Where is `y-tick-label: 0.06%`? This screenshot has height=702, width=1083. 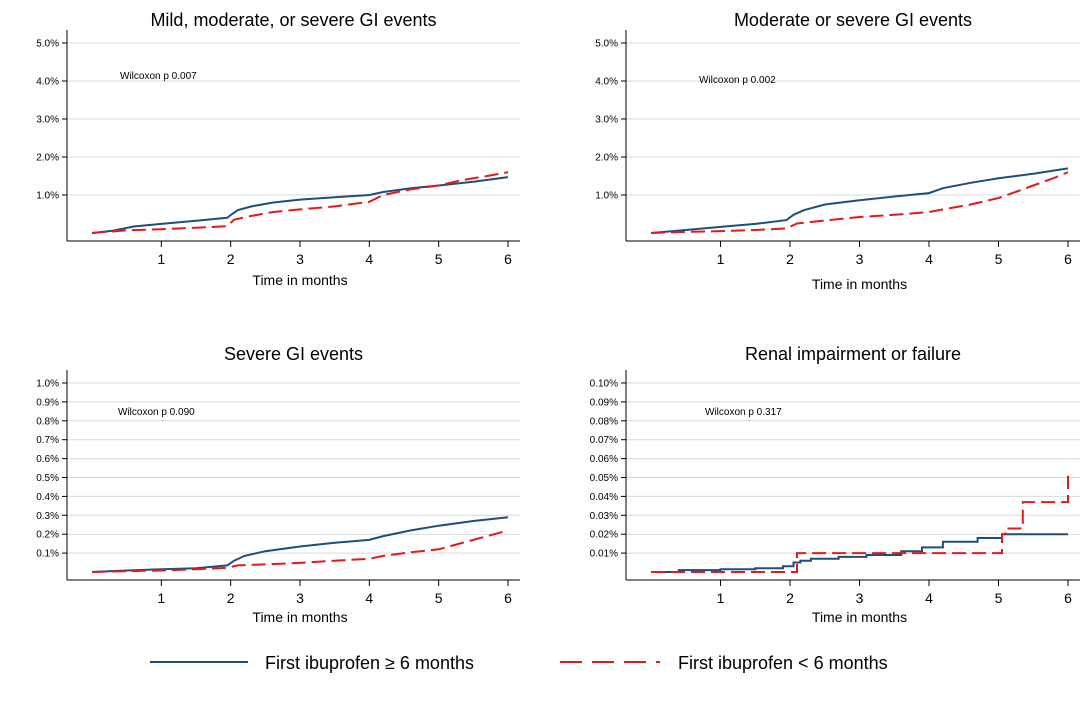
y-tick-label: 0.06% is located at coordinates (604, 459).